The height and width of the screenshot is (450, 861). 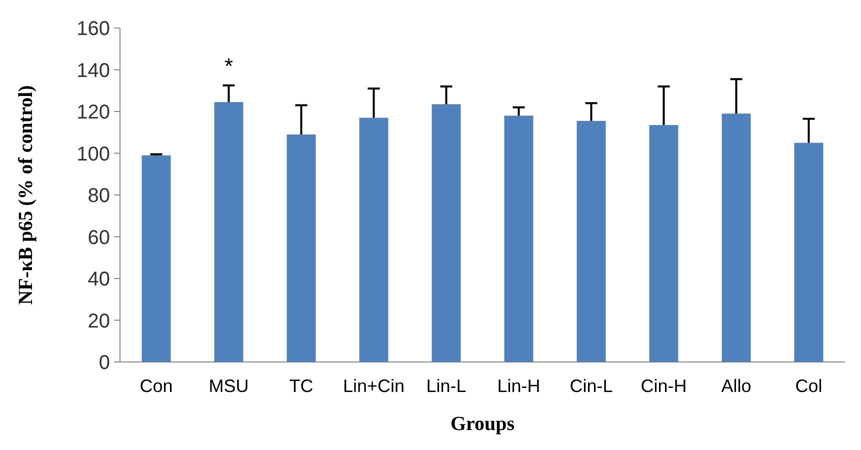 I want to click on y-tick-label: 140, so click(x=93, y=71).